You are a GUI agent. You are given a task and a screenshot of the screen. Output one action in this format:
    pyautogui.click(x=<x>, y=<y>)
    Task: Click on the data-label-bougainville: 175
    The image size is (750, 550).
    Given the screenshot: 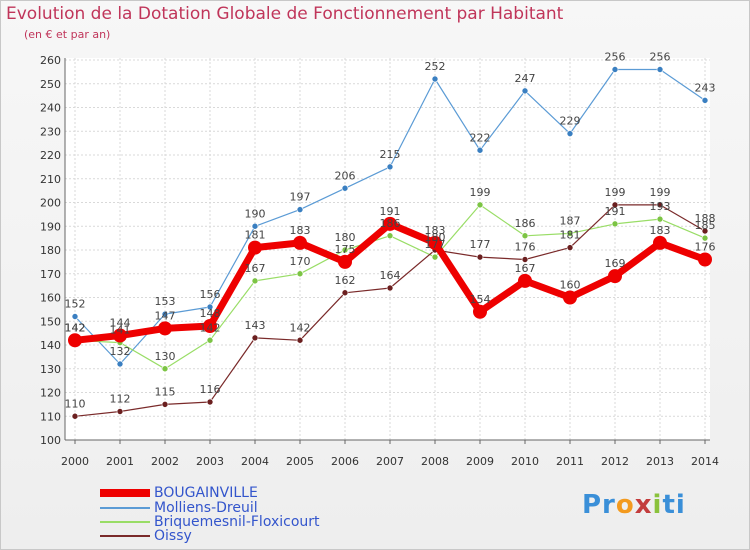 What is the action you would take?
    pyautogui.click(x=345, y=249)
    